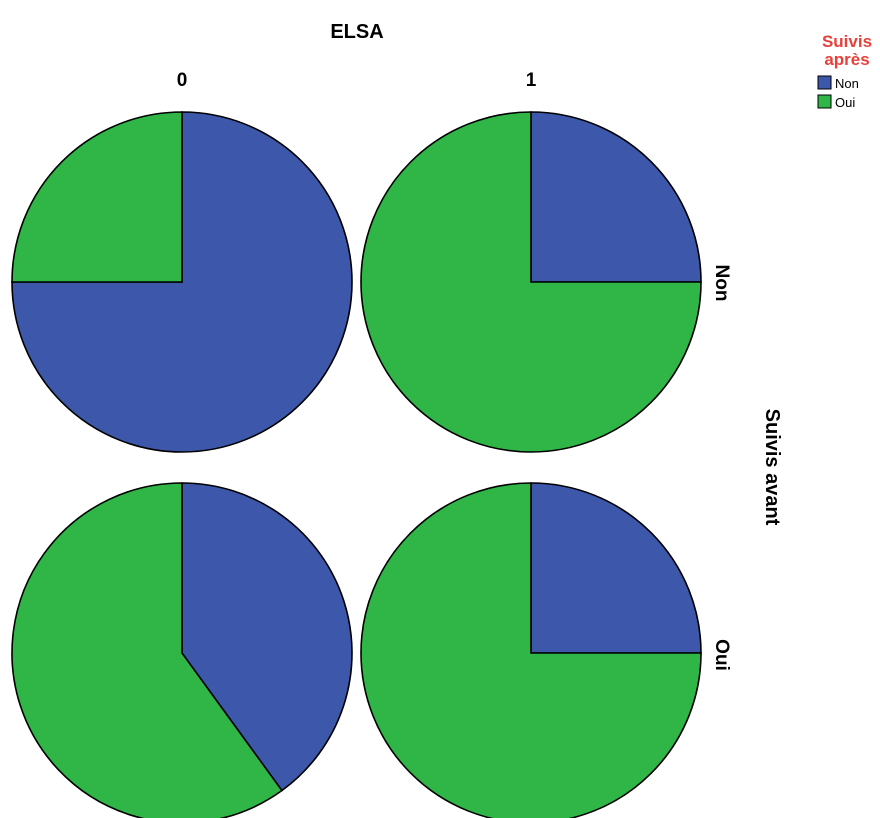 The width and height of the screenshot is (880, 818). Describe the element at coordinates (844, 71) in the screenshot. I see `legend: Suivis après Non Oui` at that location.